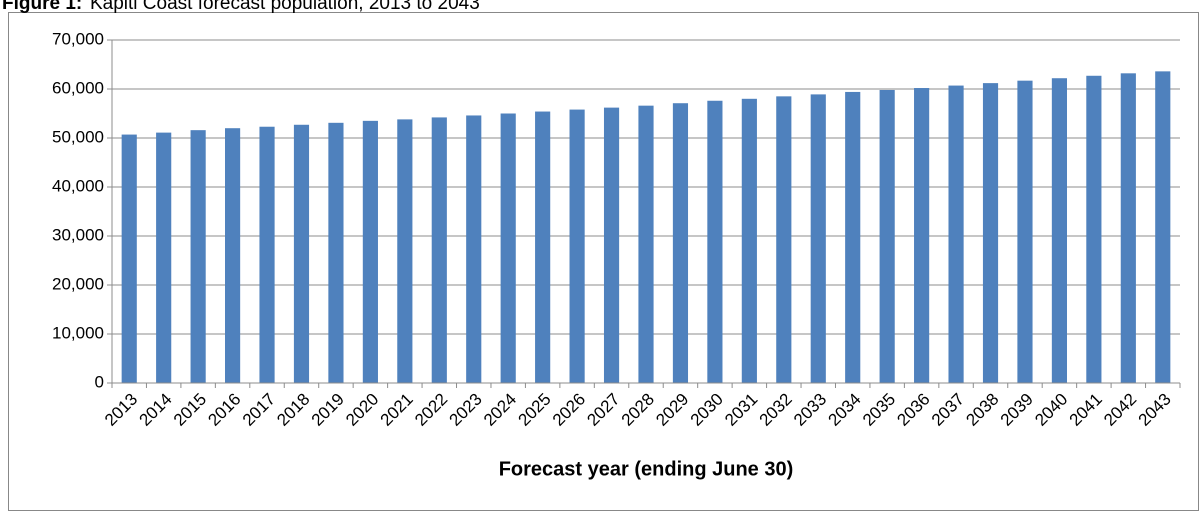 This screenshot has width=1200, height=516. What do you see at coordinates (78, 332) in the screenshot?
I see `y-tick-label: 10,000` at bounding box center [78, 332].